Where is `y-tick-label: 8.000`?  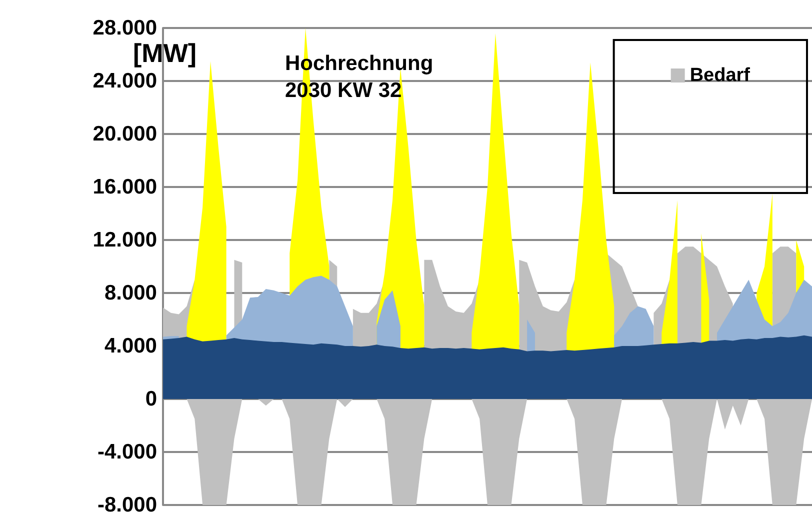 y-tick-label: 8.000 is located at coordinates (130, 293).